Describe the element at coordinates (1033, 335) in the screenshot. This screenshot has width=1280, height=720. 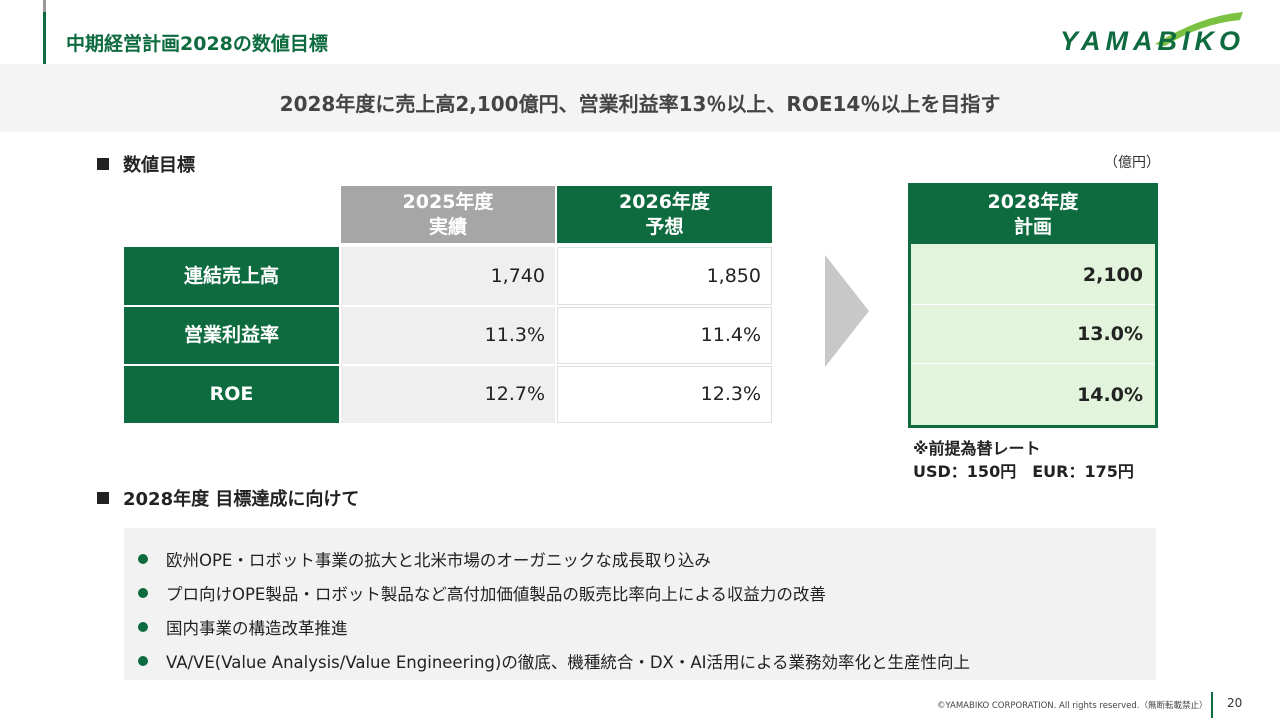
I see `plan-op-margin: 13.0%` at that location.